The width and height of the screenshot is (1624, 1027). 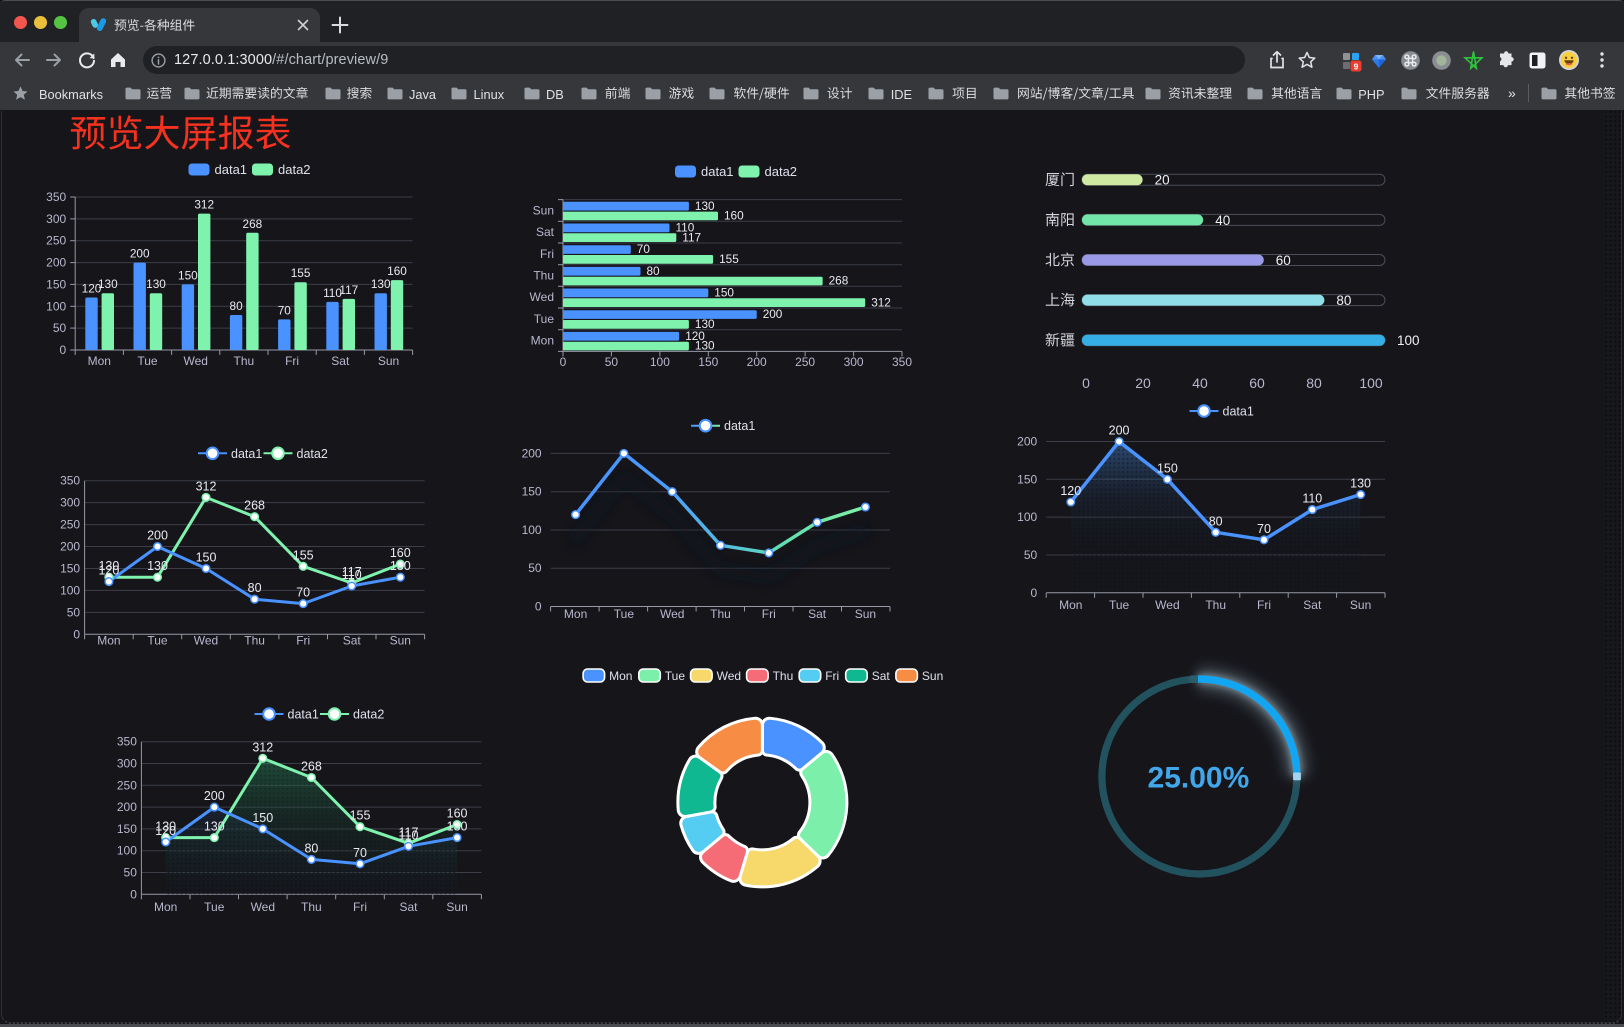 I want to click on svg-text: 60, so click(x=1283, y=260).